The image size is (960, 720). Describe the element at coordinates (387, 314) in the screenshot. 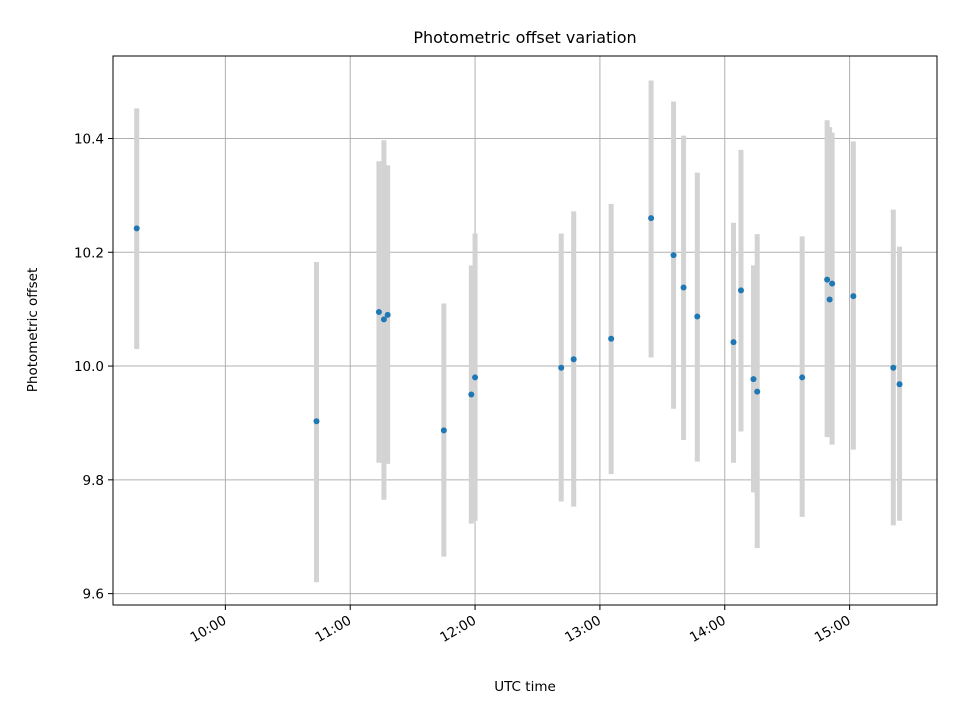

I see `data-point: 11:18 10.09` at that location.